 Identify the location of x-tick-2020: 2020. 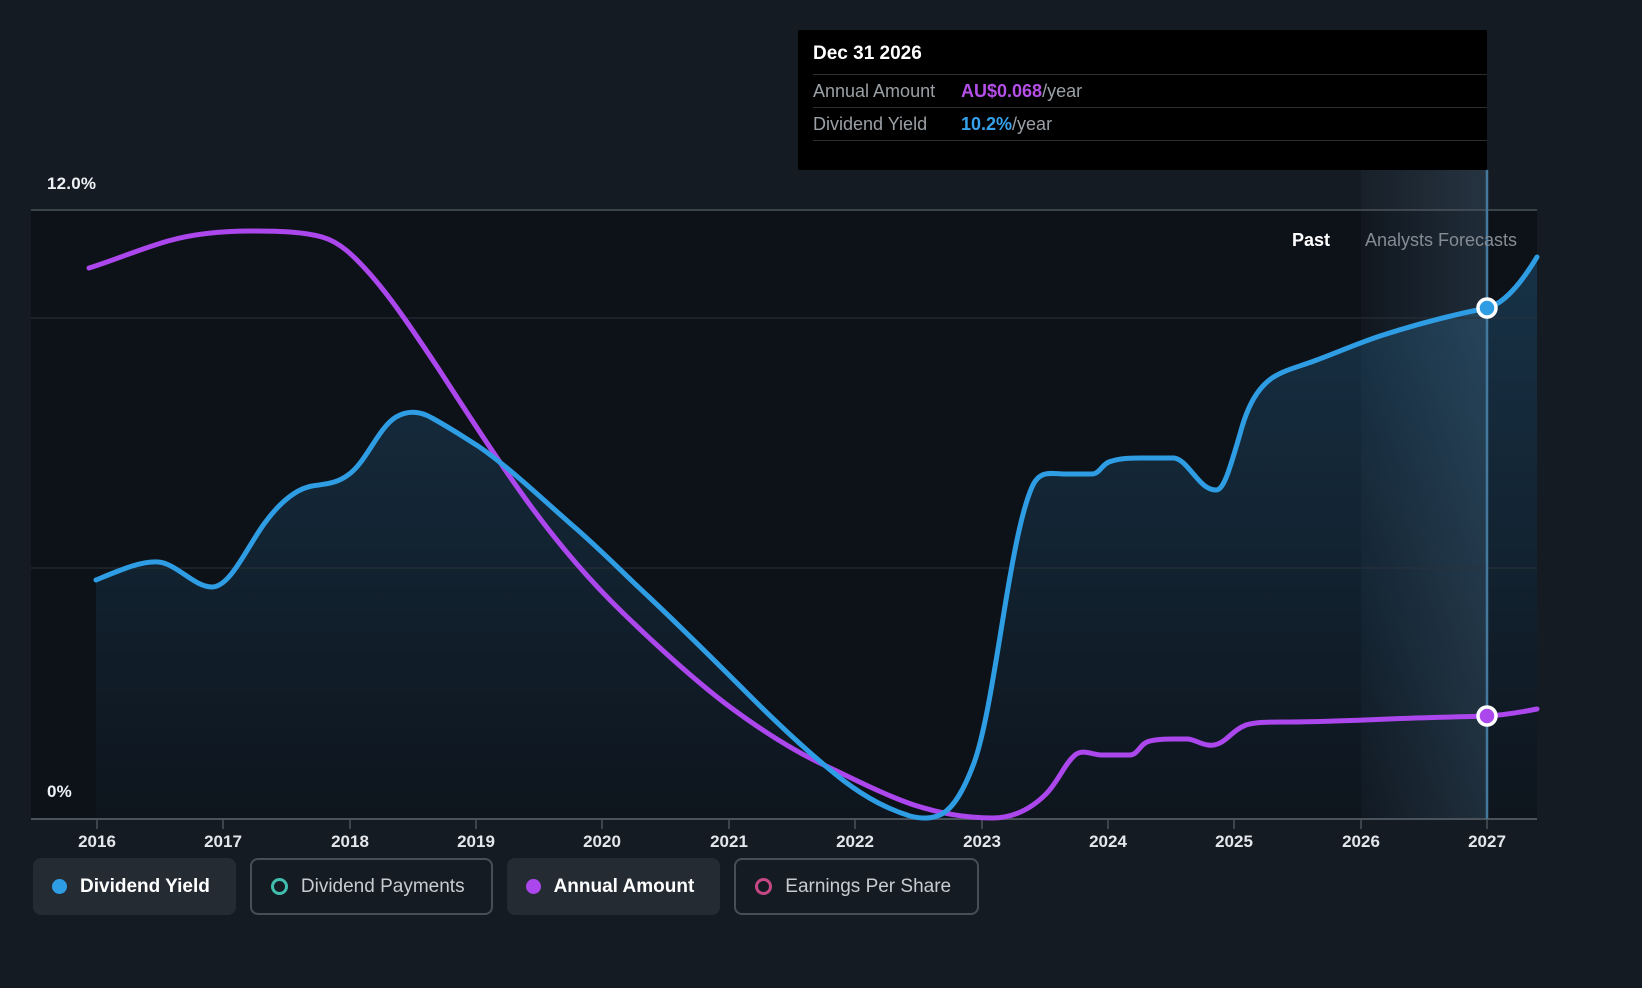
(602, 841).